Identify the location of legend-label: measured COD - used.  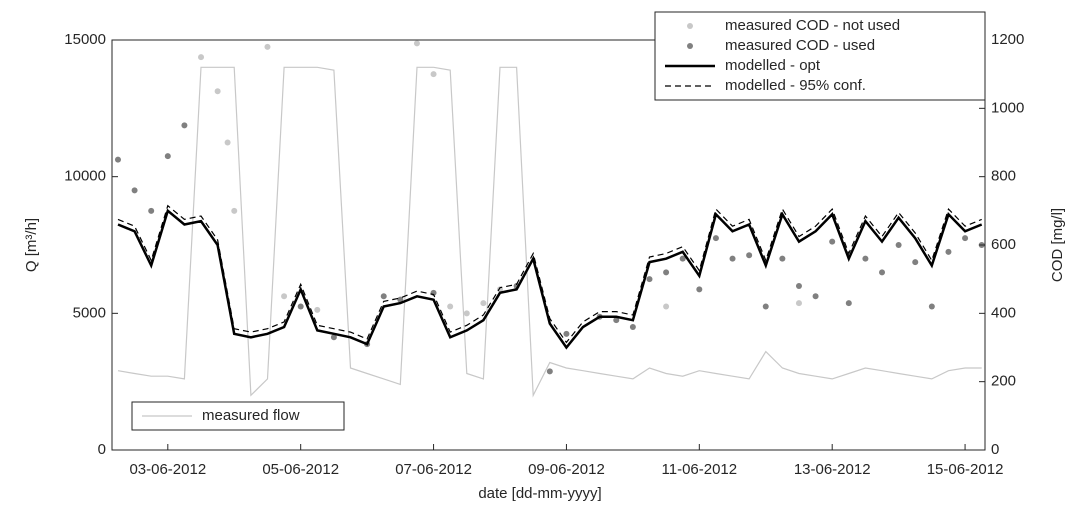
(800, 45).